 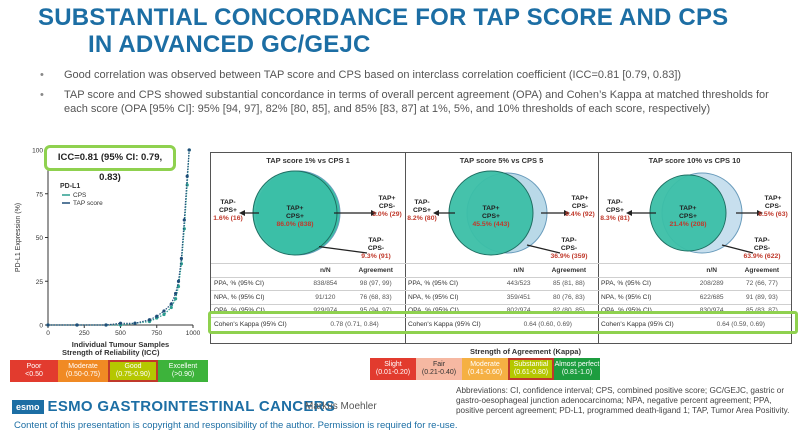 What do you see at coordinates (40, 194) in the screenshot?
I see `y-tick-label: 75` at bounding box center [40, 194].